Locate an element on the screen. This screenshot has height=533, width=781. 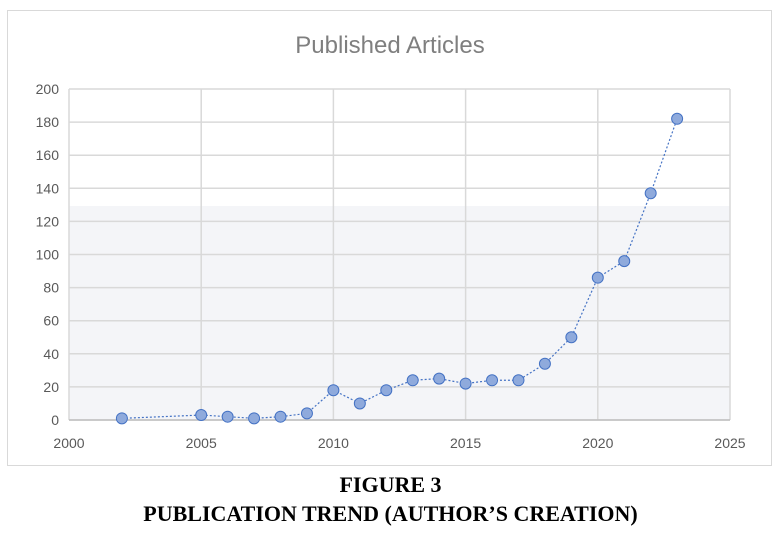
x-tick-label: 2000 is located at coordinates (68, 443).